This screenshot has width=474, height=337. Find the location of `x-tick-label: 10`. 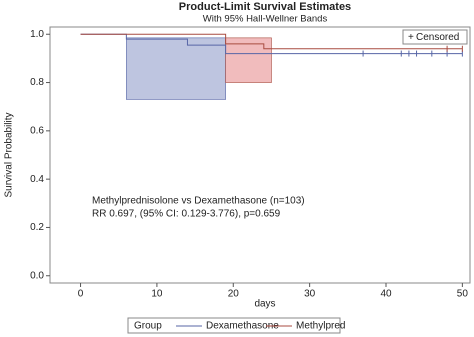

x-tick-label: 10 is located at coordinates (157, 294).